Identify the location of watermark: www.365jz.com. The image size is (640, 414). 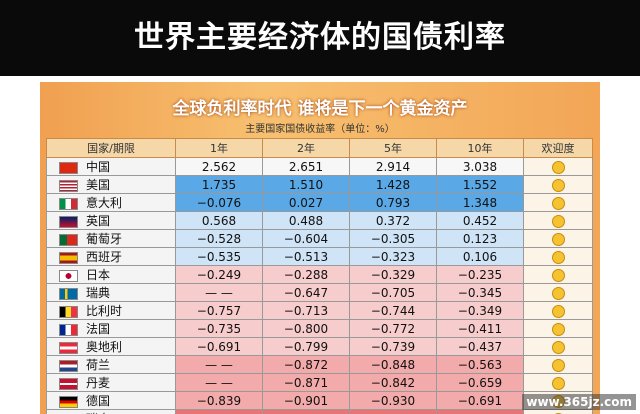
(579, 402).